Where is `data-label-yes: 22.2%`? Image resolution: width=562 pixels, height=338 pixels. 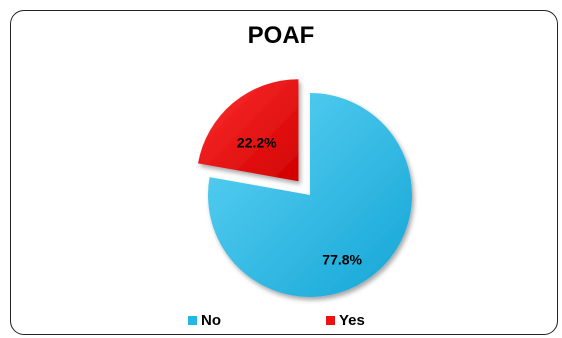 data-label-yes: 22.2% is located at coordinates (257, 142).